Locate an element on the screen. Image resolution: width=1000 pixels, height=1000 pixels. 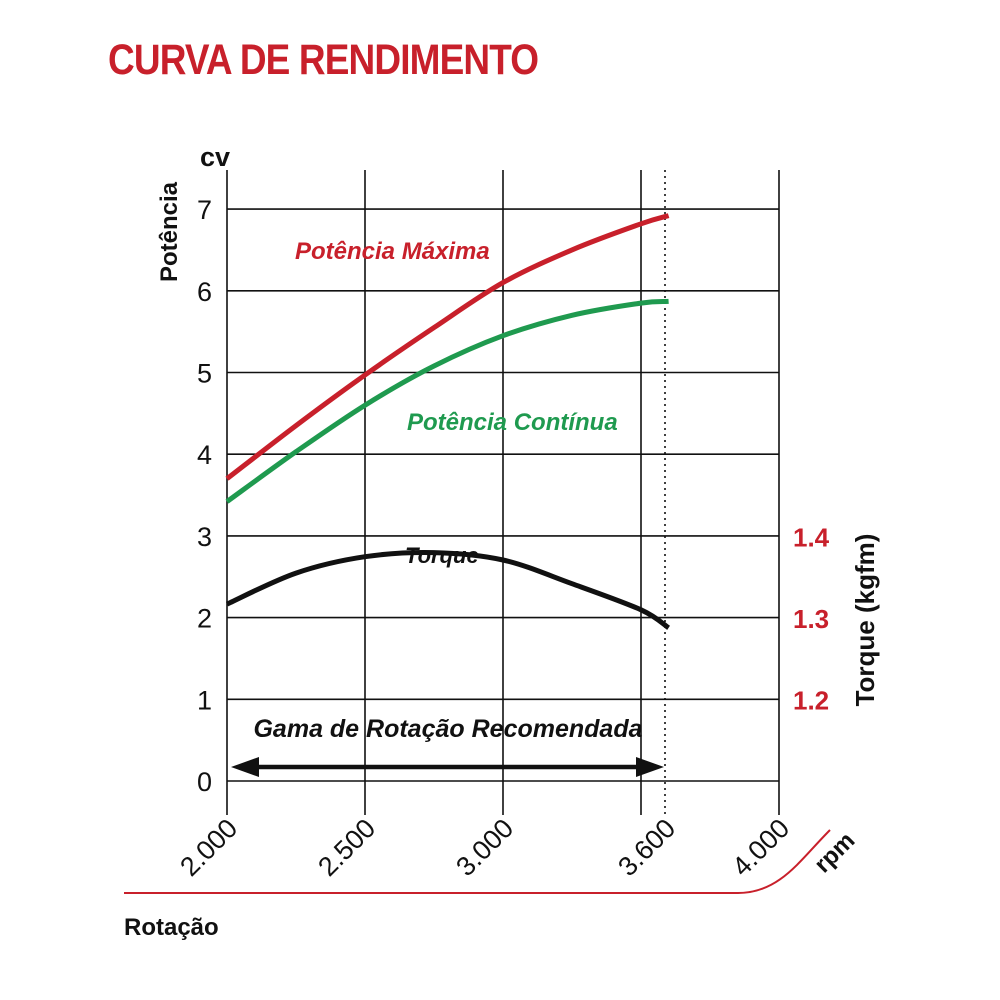
x-tick-label: 3.000 is located at coordinates (484, 847).